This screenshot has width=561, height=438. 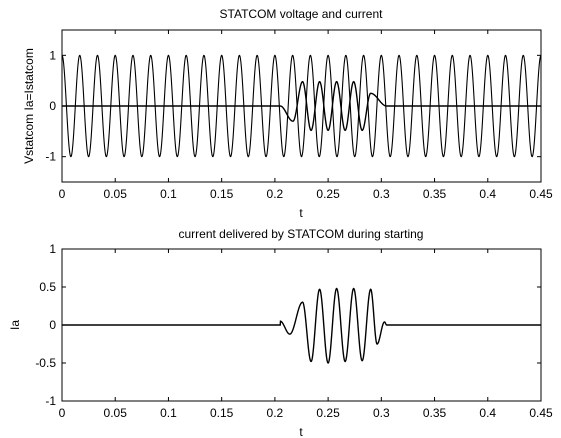 What do you see at coordinates (302, 14) in the screenshot?
I see `chart-title: STATCOM voltage and current` at bounding box center [302, 14].